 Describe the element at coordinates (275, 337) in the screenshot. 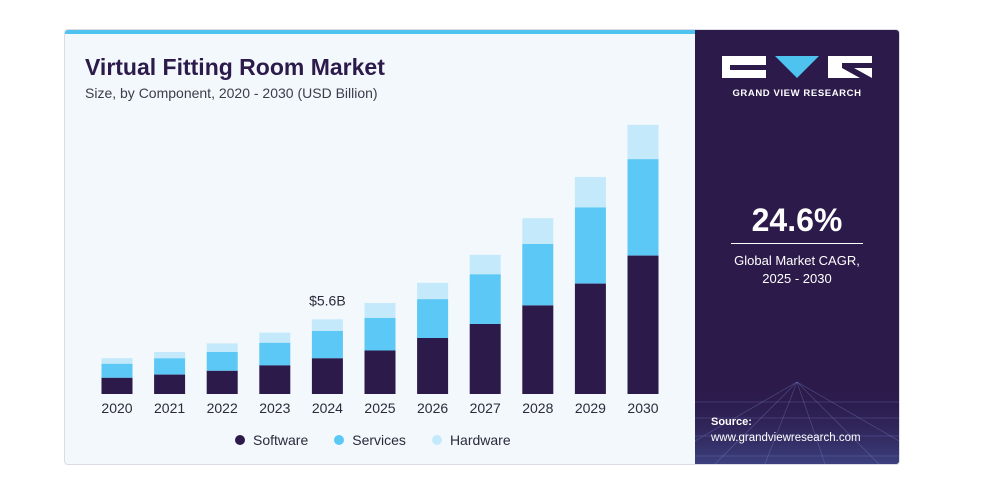

I see `bar-hardware-2023` at that location.